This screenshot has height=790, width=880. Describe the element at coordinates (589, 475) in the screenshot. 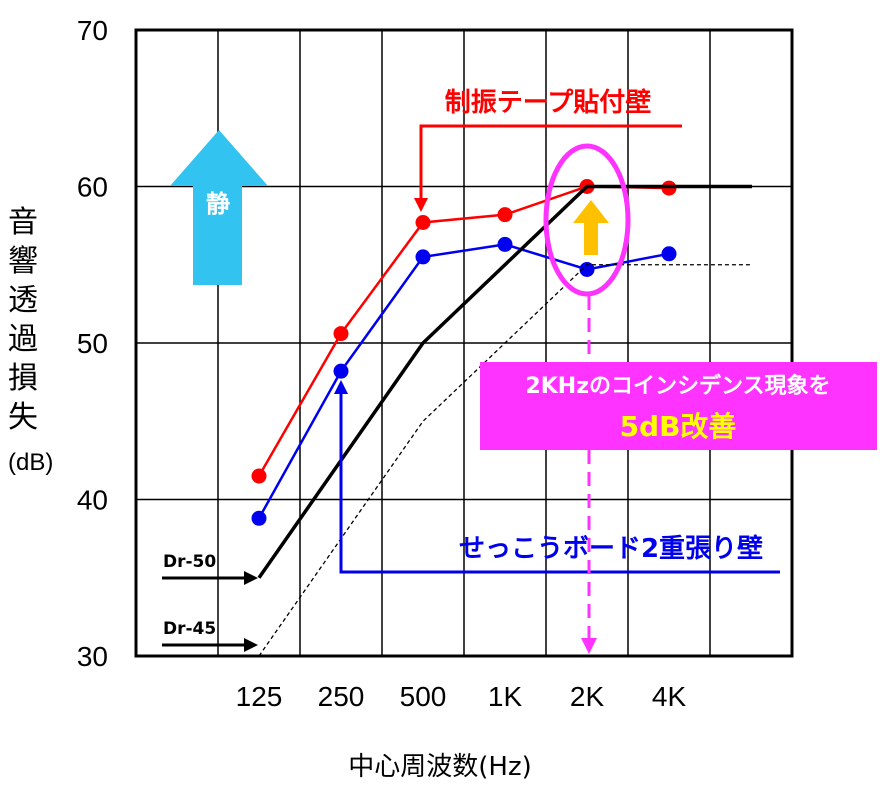

I see `magenta-dashed-arrow-icon` at that location.